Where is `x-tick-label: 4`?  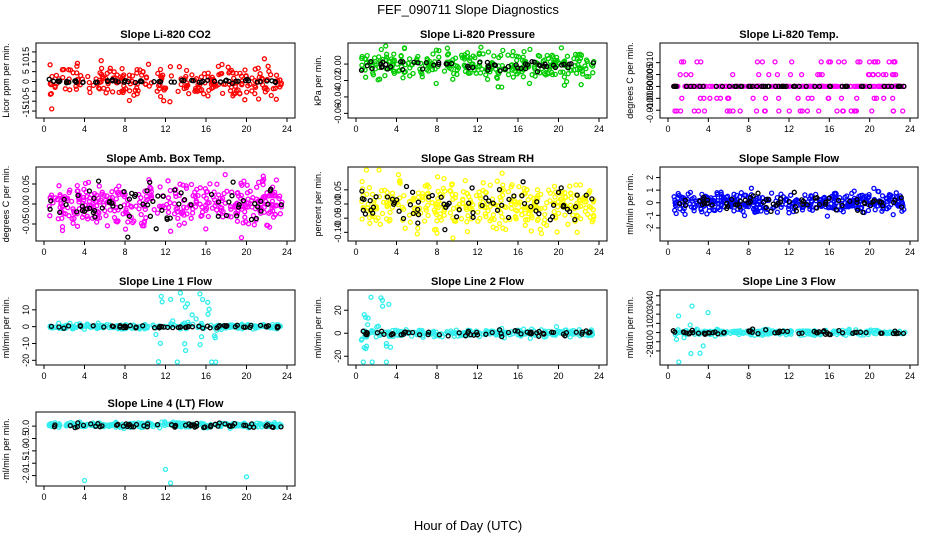
x-tick-label: 4 is located at coordinates (708, 129).